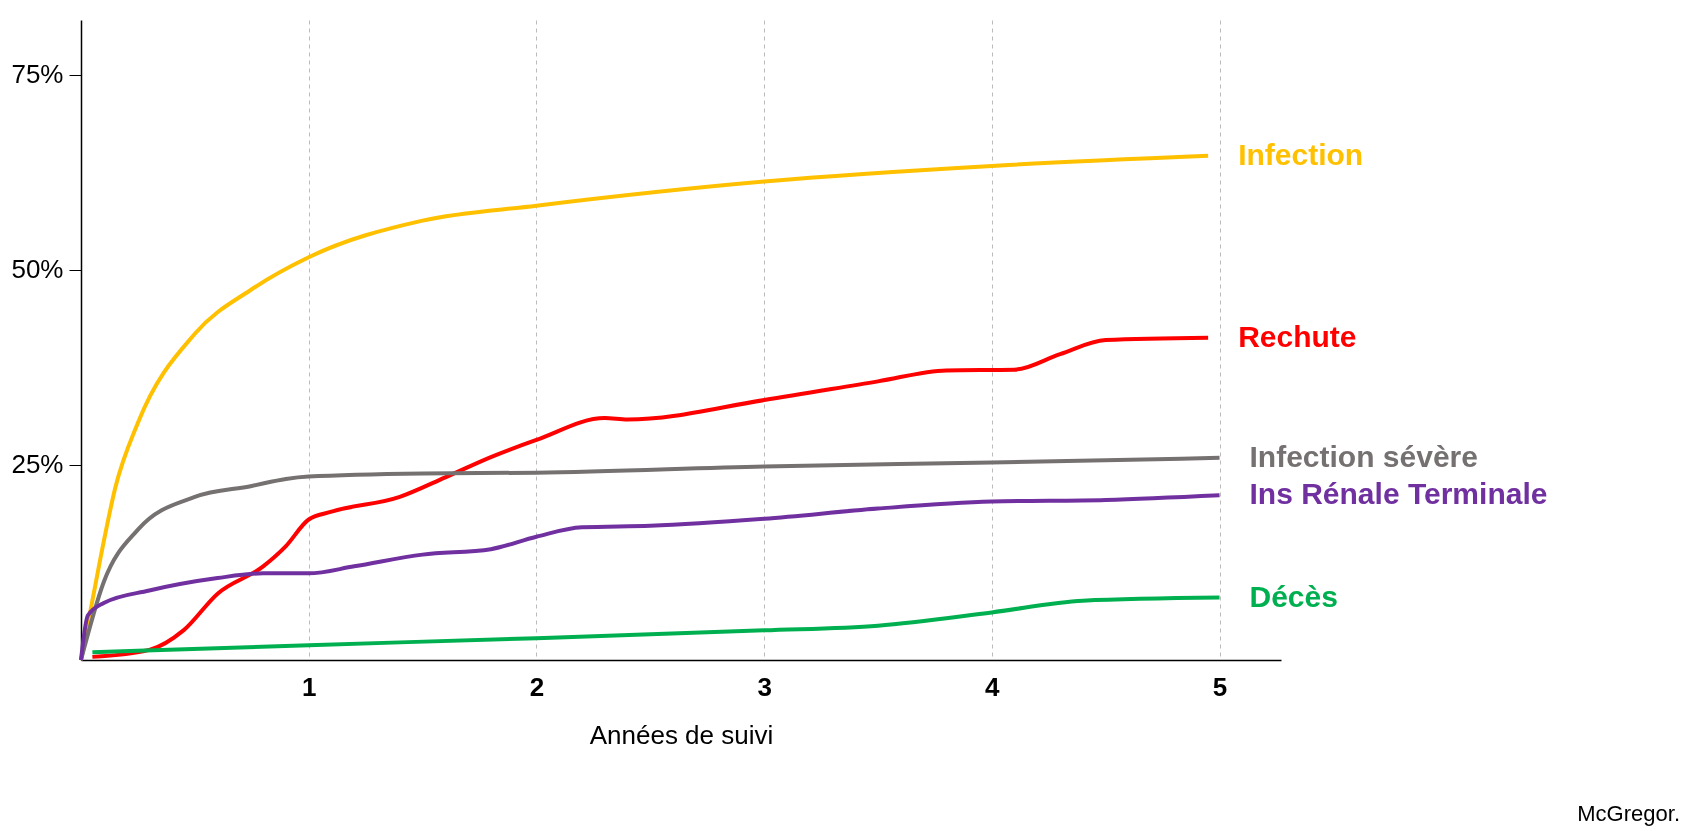 The image size is (1694, 831). I want to click on y-tick-label: 50%, so click(37, 269).